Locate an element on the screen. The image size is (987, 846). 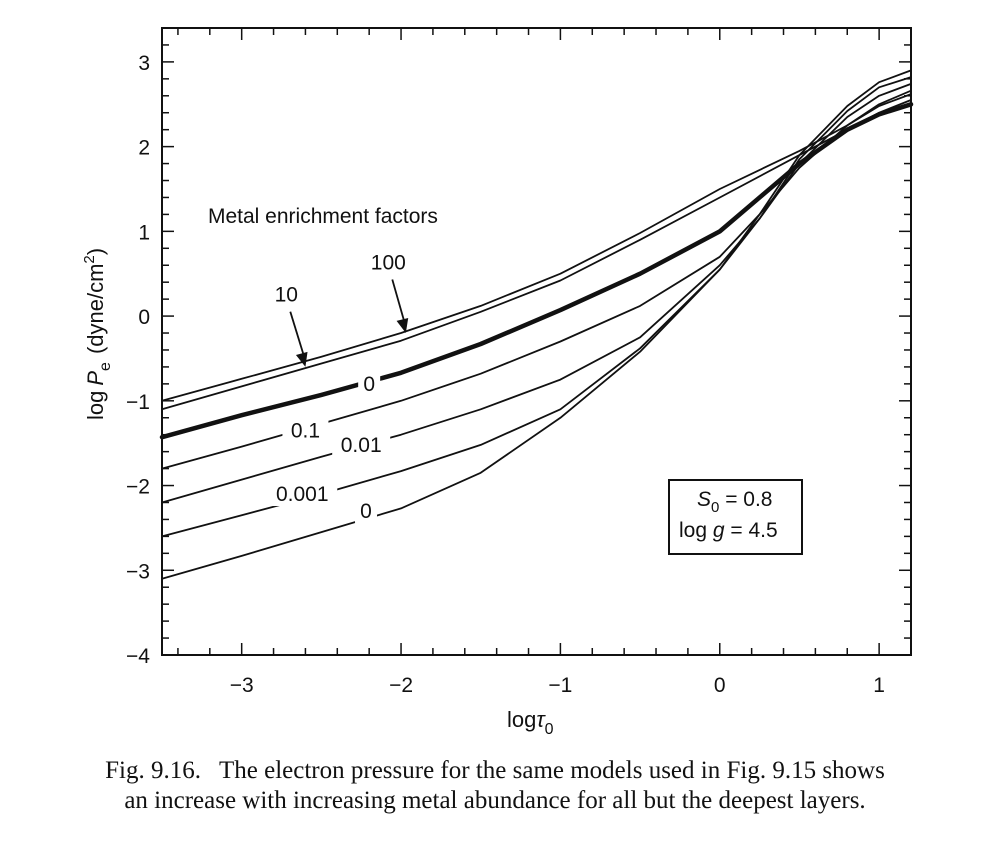
y-tick-label: 3 is located at coordinates (144, 63).